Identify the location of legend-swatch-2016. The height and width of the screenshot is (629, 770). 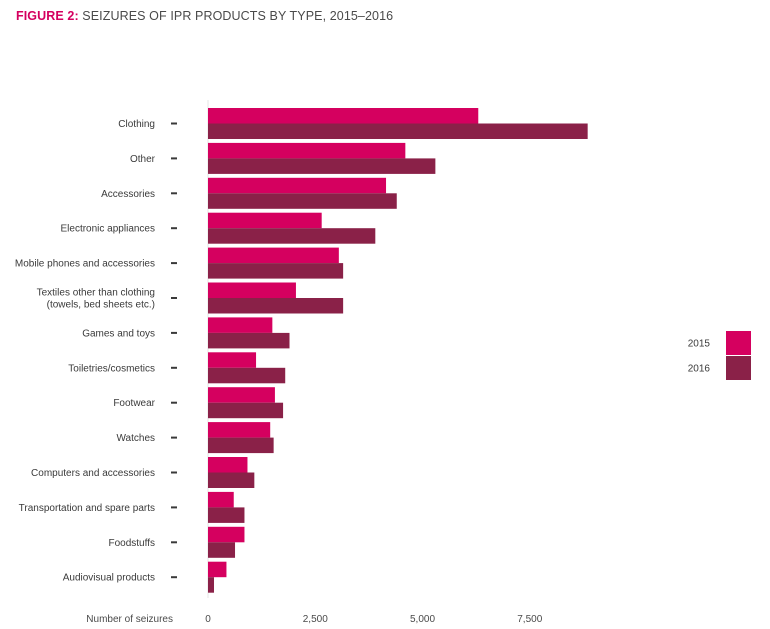
(738, 368).